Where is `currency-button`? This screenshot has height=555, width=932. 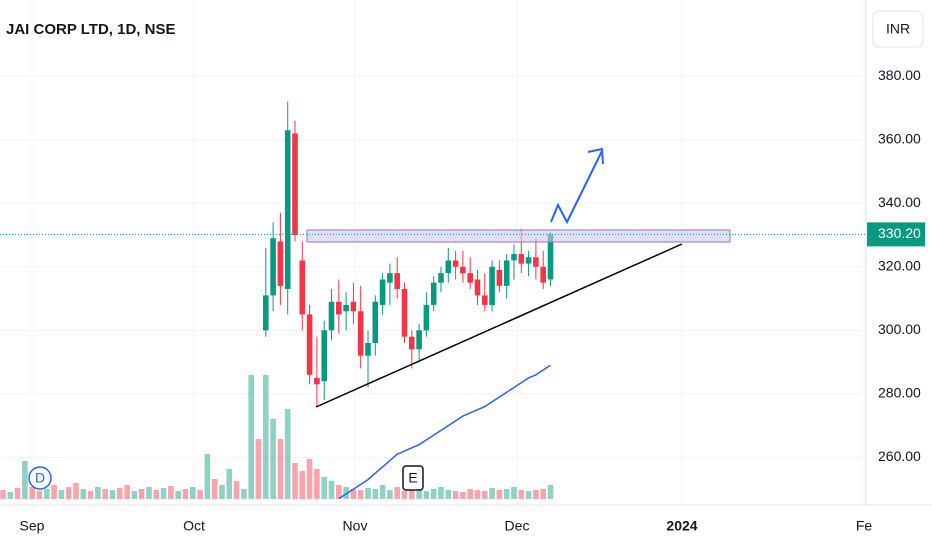 currency-button is located at coordinates (898, 29).